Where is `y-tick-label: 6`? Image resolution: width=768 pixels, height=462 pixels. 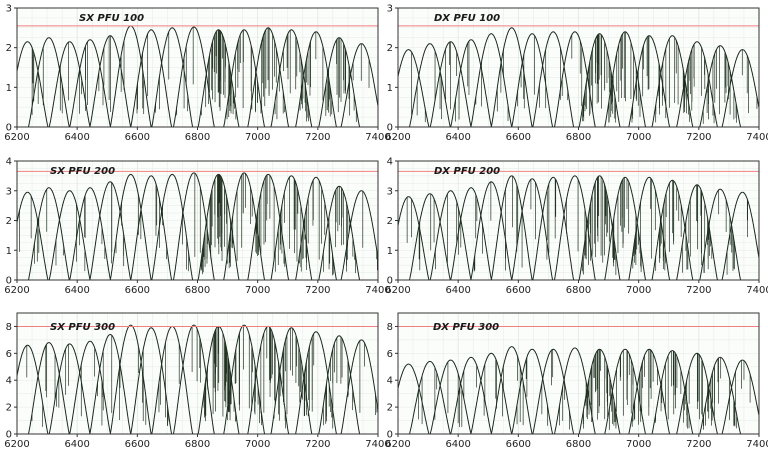 y-tick-label: 6 is located at coordinates (390, 354).